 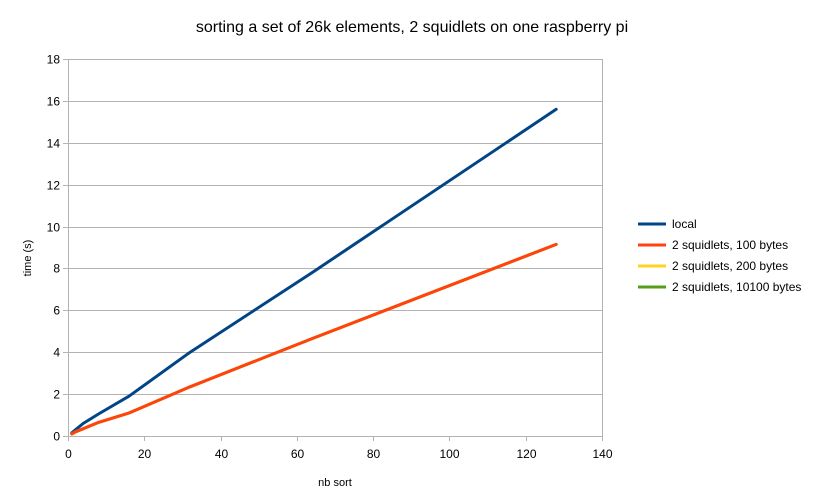 I want to click on y-tick-label: 4, so click(x=56, y=353).